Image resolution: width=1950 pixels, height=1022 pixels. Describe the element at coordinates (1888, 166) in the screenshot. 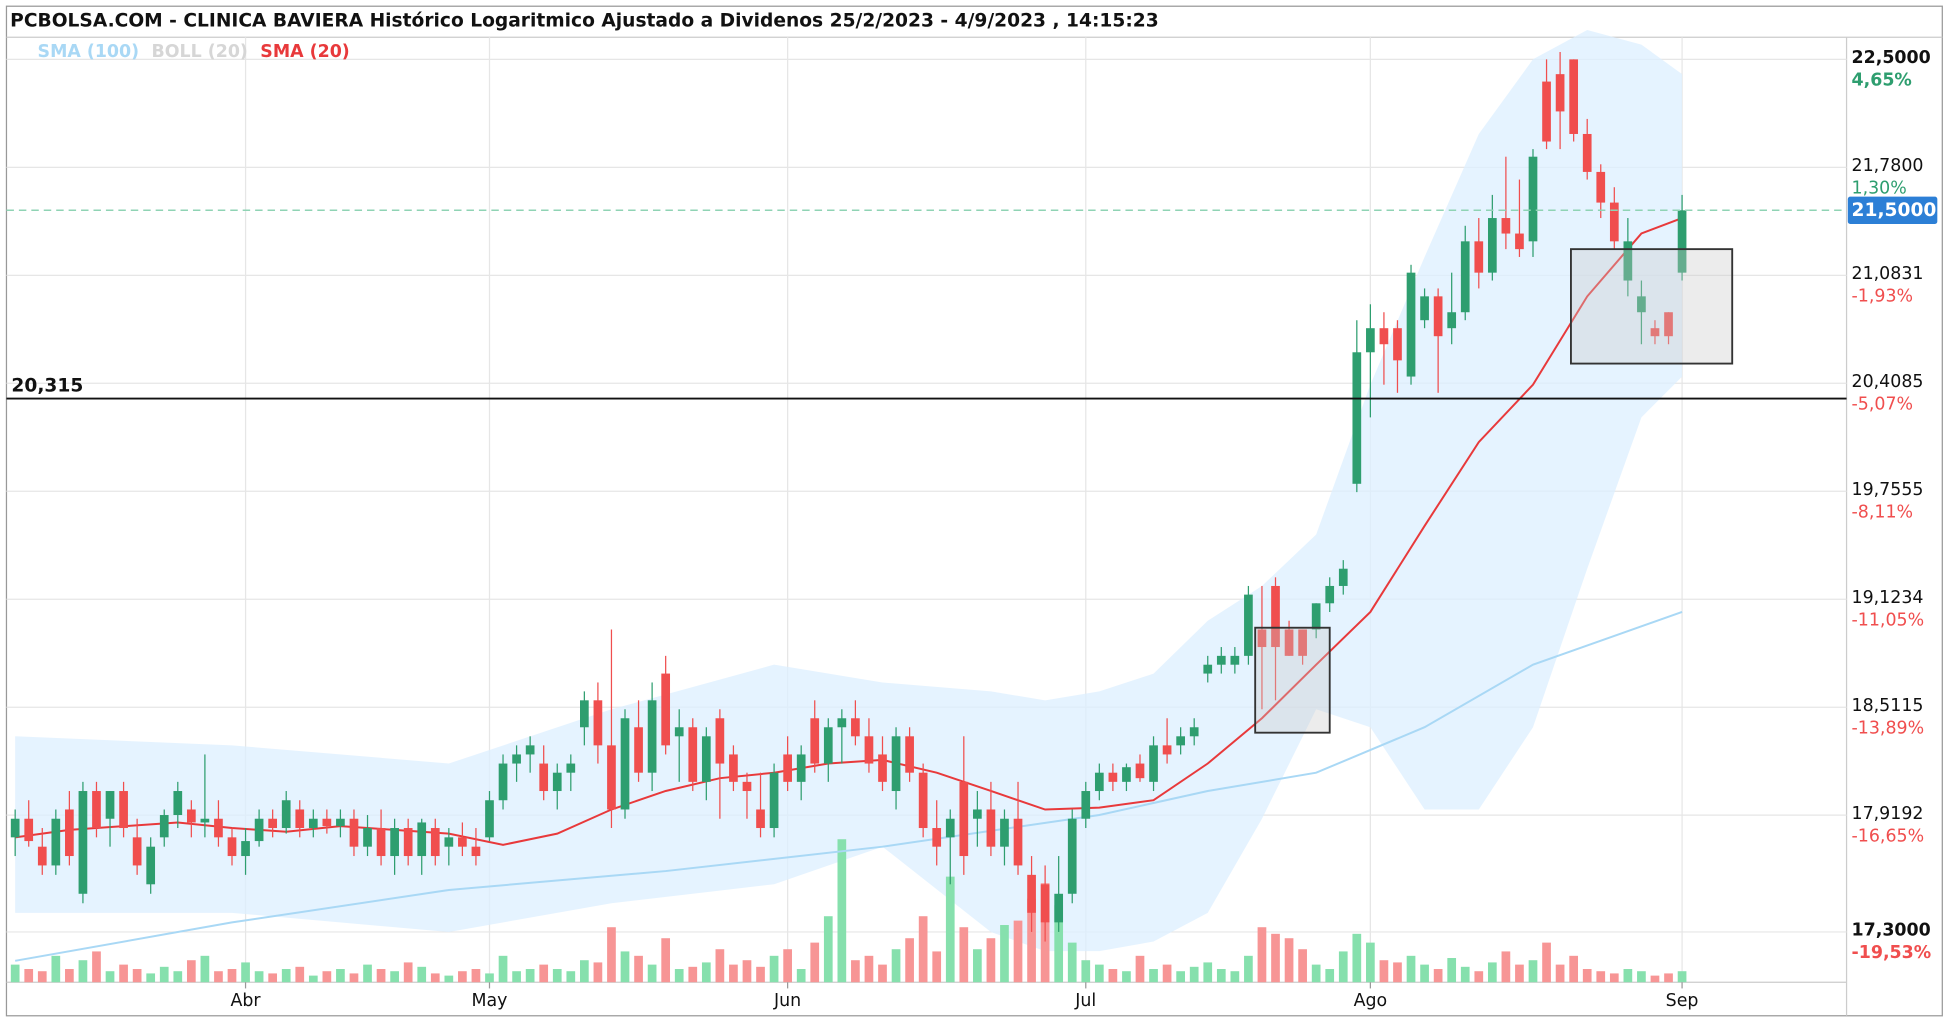

I see `y-tick-label: 21,7800` at that location.